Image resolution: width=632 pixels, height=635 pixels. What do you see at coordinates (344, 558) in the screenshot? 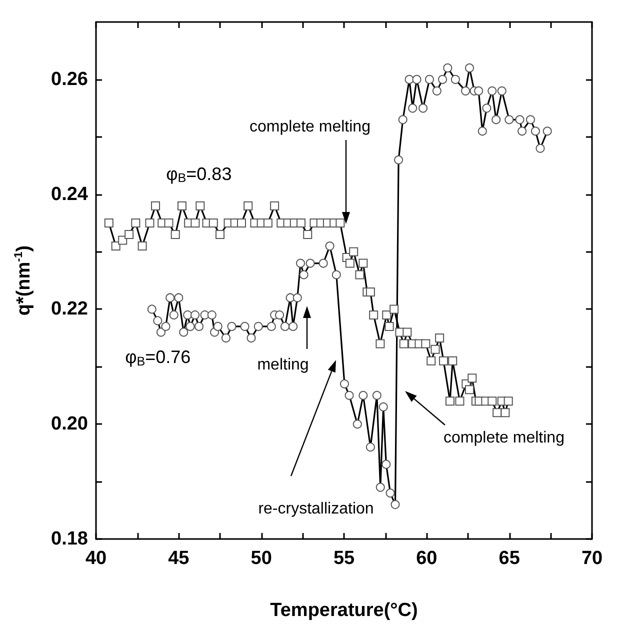
I see `x-tick-label: 55` at bounding box center [344, 558].